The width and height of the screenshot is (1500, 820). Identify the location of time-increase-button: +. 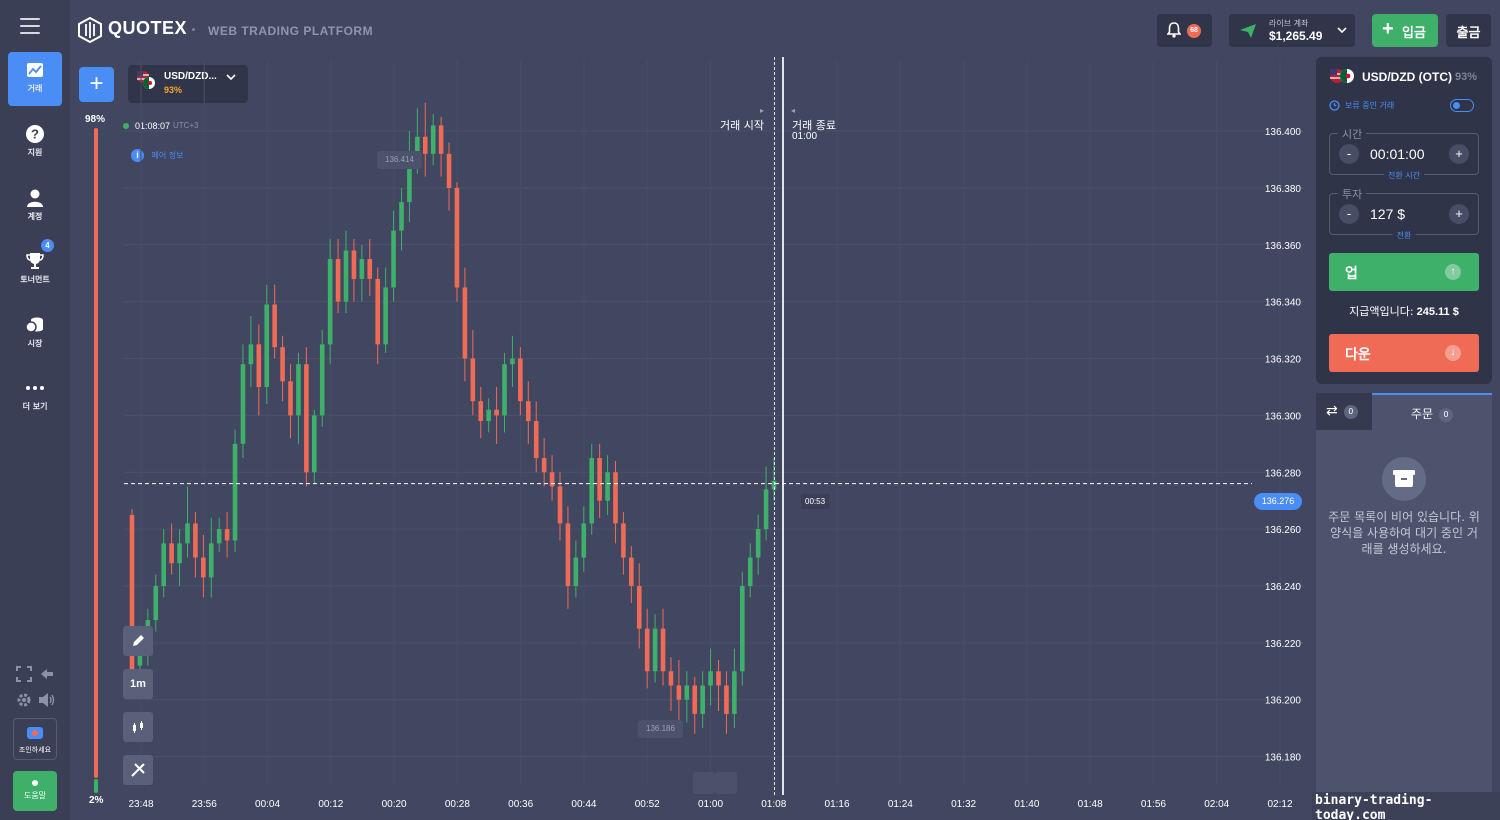
(1459, 154).